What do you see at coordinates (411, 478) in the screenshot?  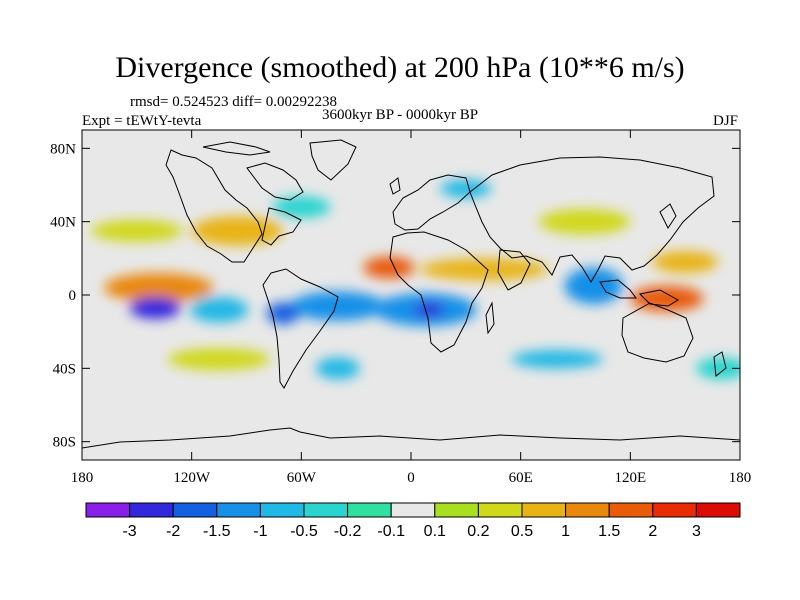 I see `x-tick-label: 0` at bounding box center [411, 478].